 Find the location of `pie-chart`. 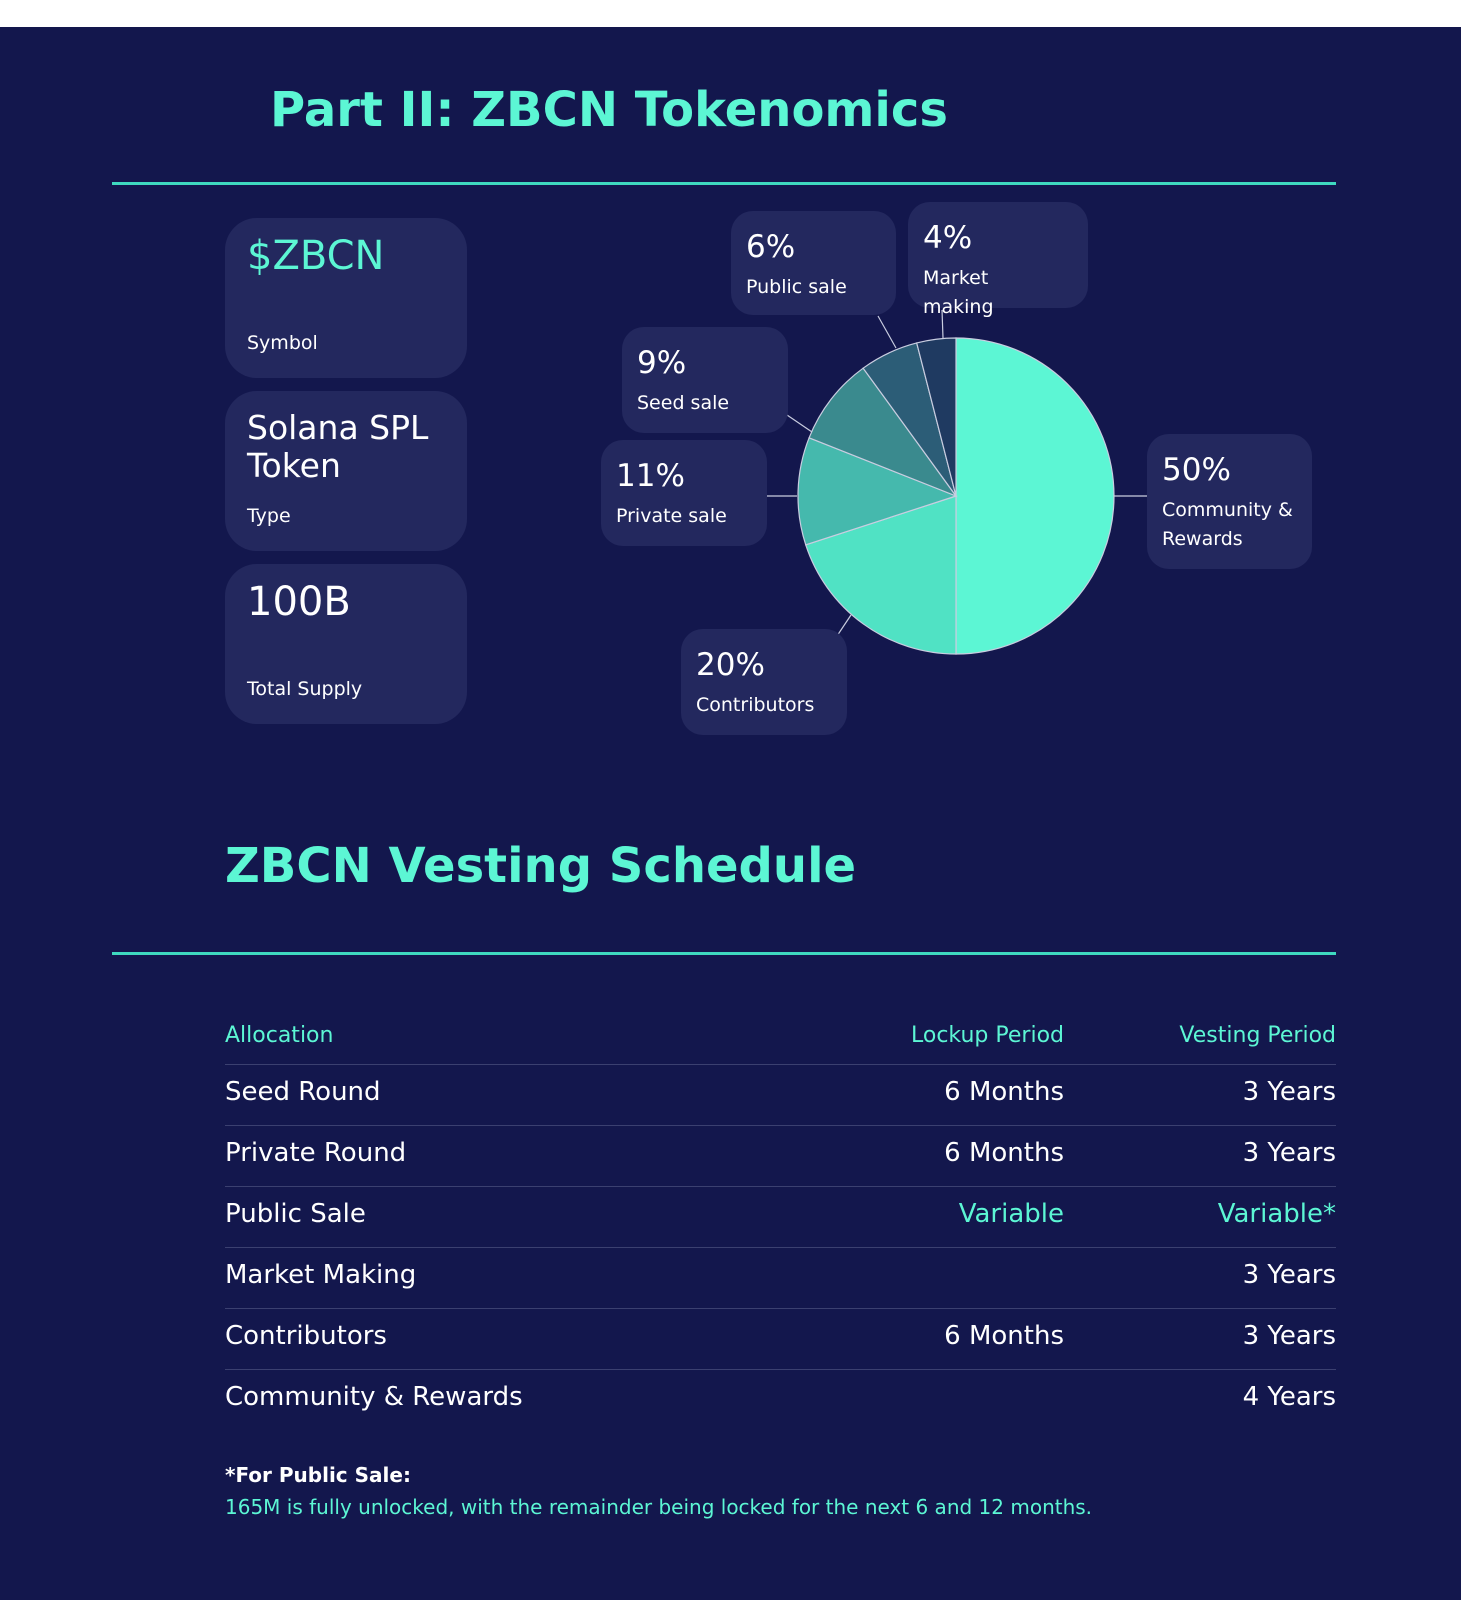

pie-chart is located at coordinates (957, 482).